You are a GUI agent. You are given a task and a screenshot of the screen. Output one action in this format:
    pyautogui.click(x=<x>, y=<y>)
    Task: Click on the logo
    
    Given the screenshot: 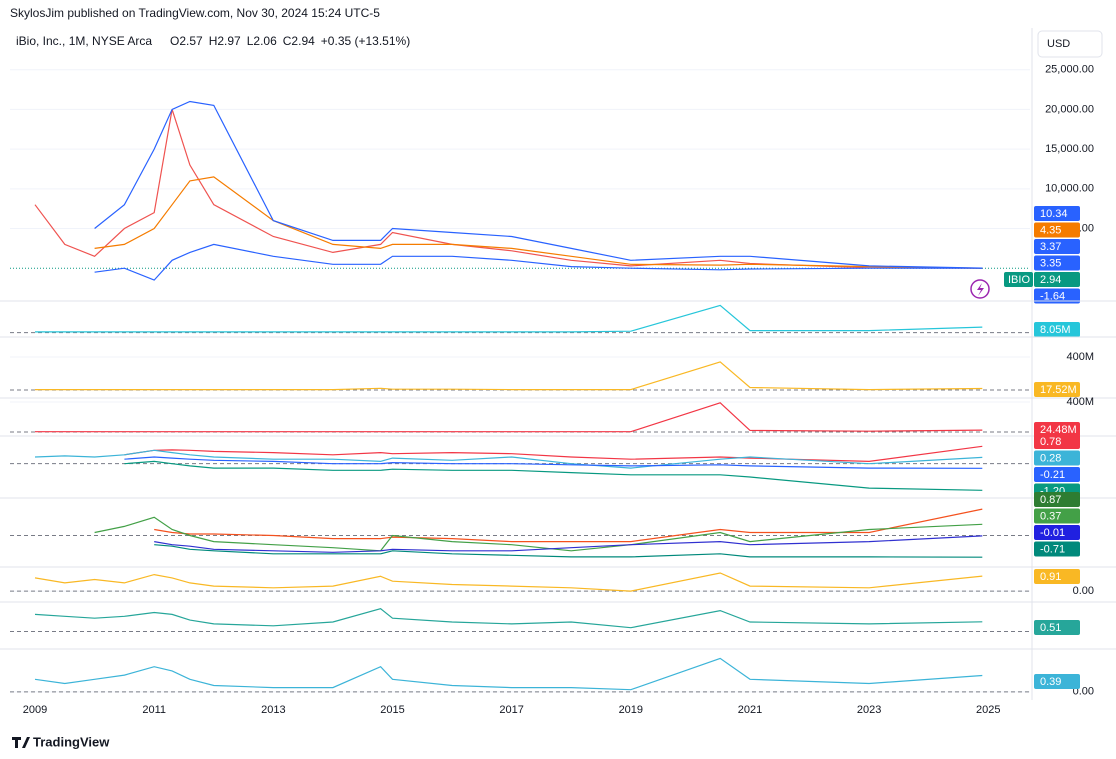 What is the action you would take?
    pyautogui.click(x=21, y=742)
    